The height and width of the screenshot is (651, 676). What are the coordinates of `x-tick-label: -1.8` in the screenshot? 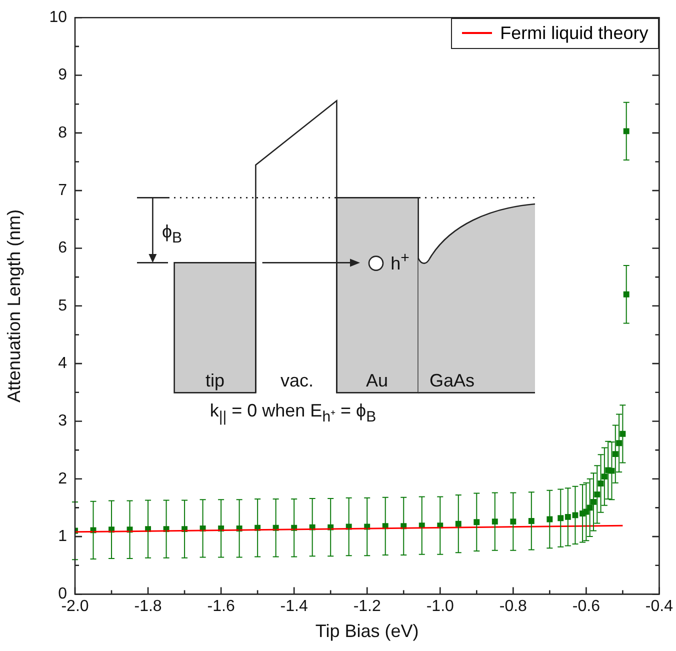 It's located at (148, 607).